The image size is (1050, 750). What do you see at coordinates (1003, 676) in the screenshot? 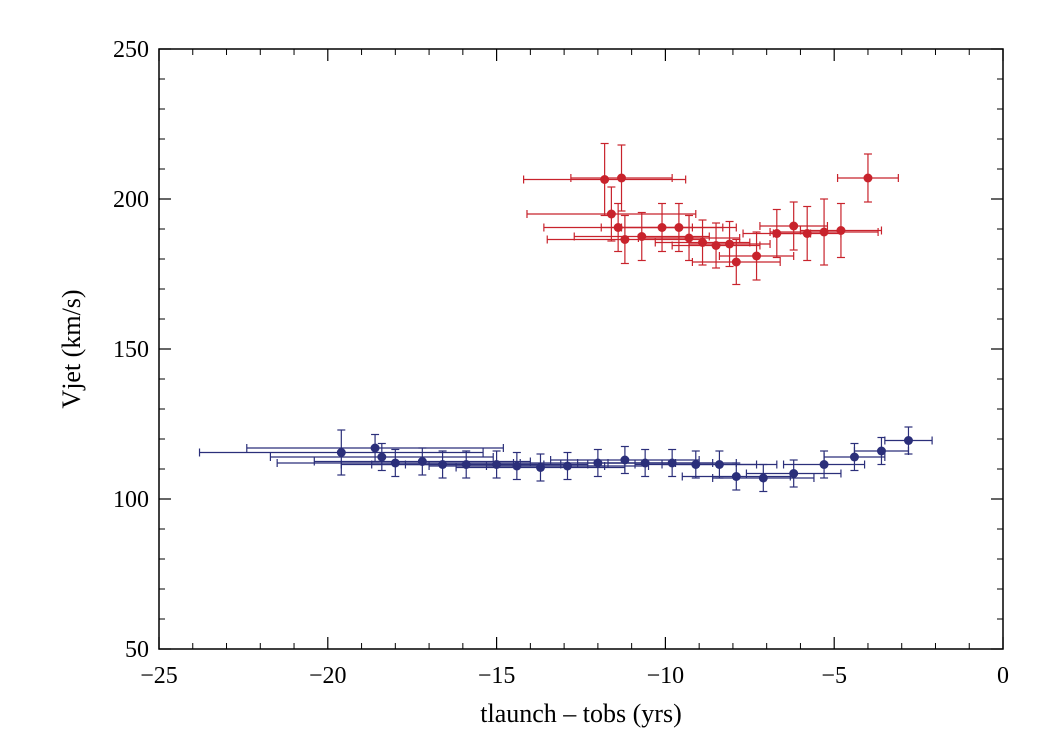
I see `x-tick-label: 0` at bounding box center [1003, 676].